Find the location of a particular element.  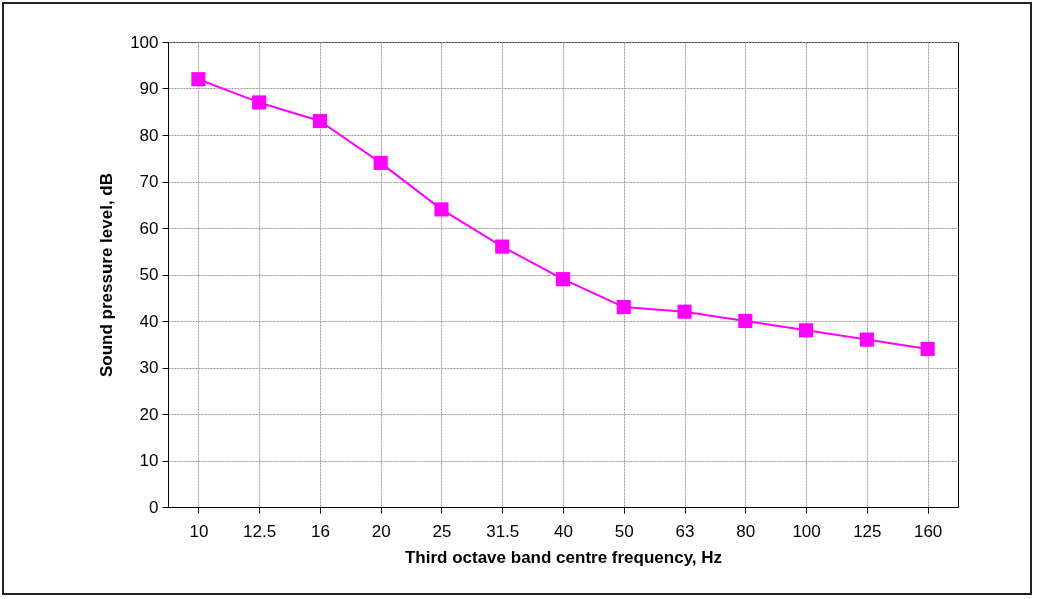

y-tick-label: 70 is located at coordinates (149, 181).